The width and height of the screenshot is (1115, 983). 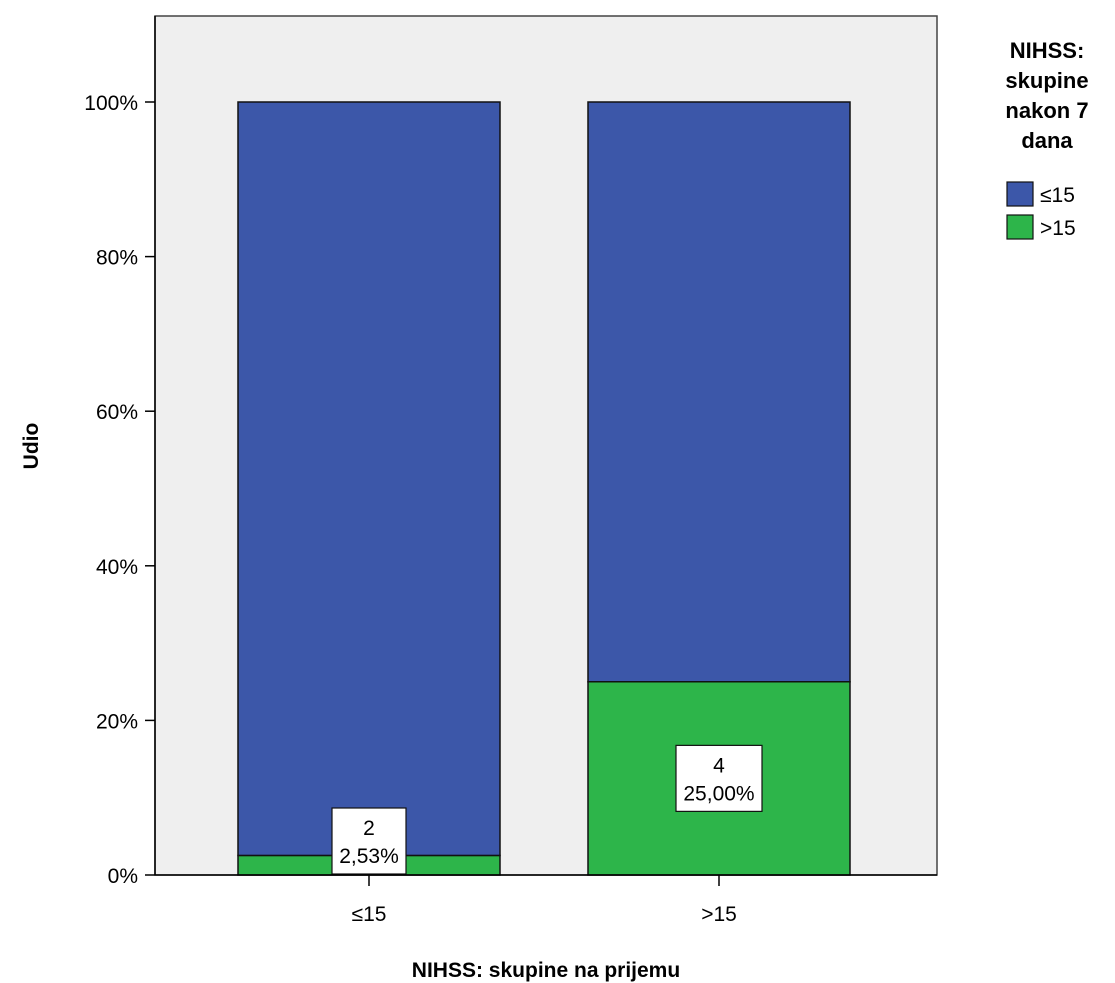 What do you see at coordinates (111, 103) in the screenshot?
I see `y-tick-label: 100%` at bounding box center [111, 103].